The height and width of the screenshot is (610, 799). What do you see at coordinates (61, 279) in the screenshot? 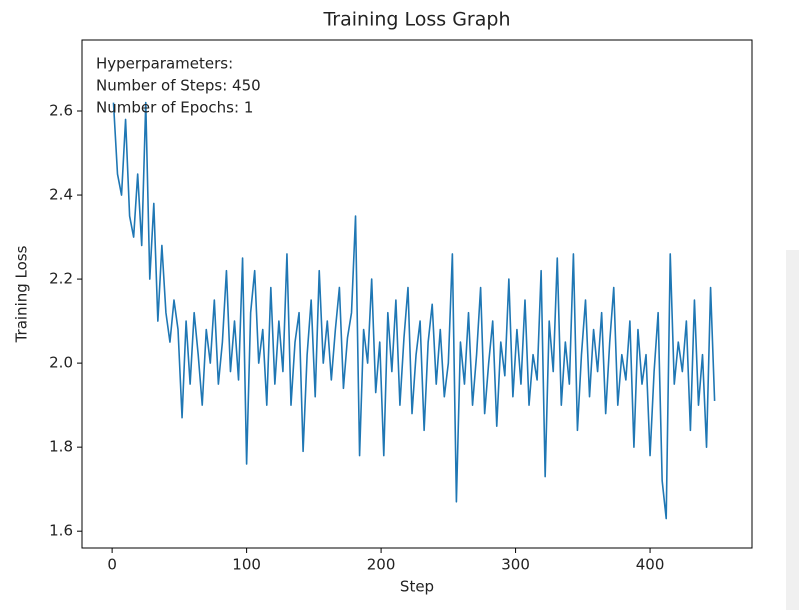
I see `y-tick-label: 2.2` at bounding box center [61, 279].